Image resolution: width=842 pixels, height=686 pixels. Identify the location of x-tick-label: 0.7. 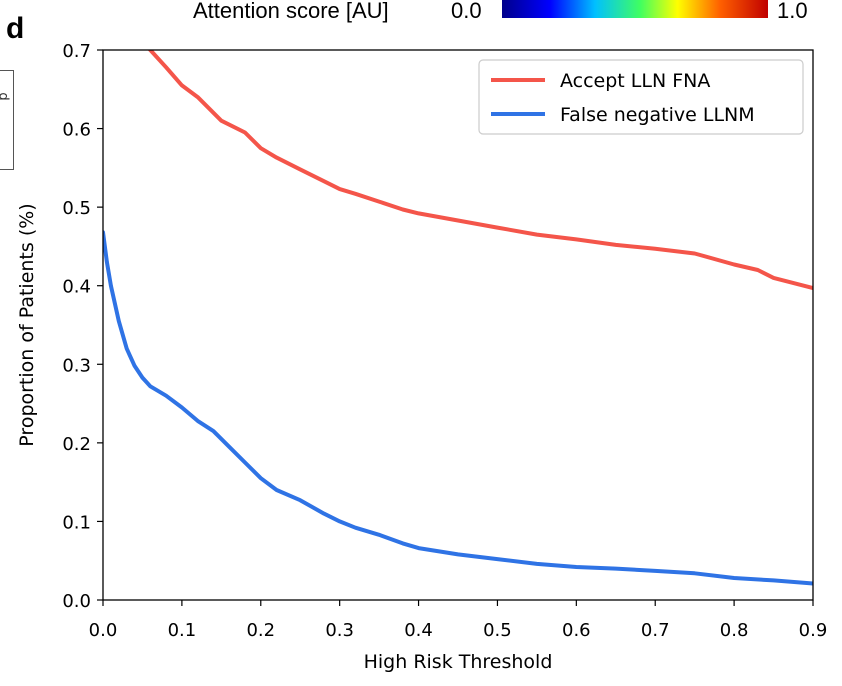
(655, 630).